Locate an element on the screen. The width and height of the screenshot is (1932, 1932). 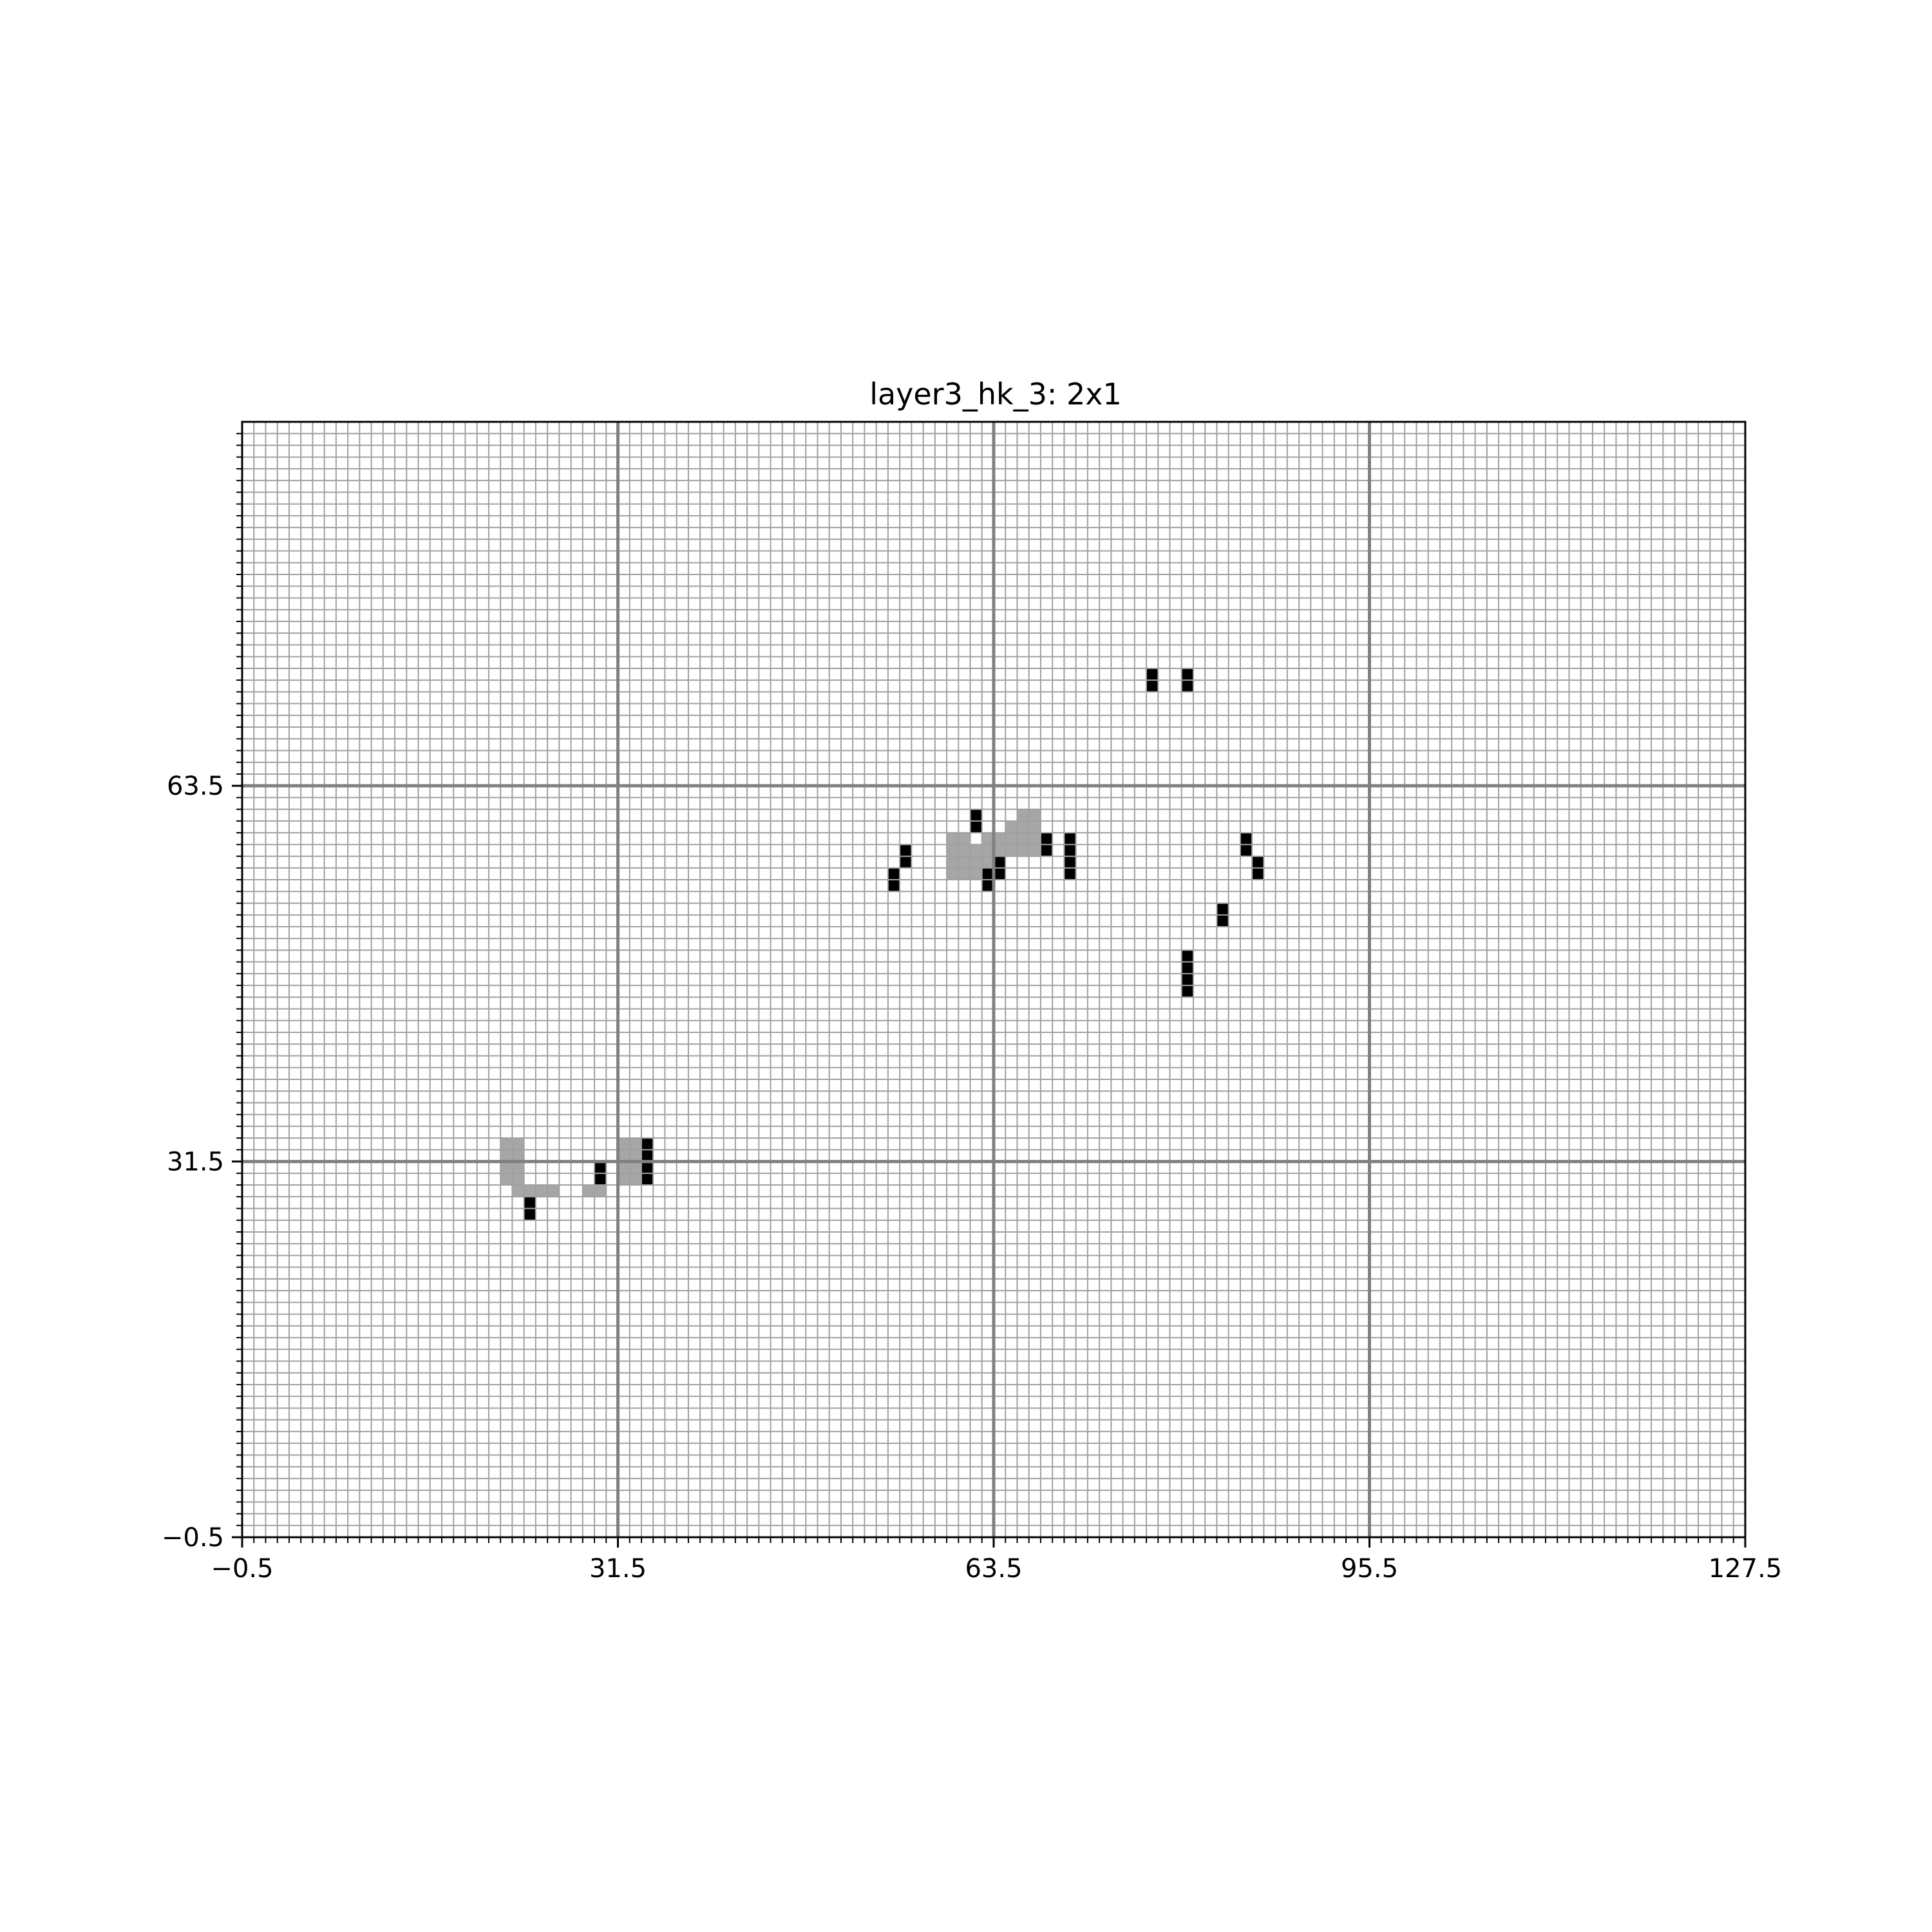
y-tick-label: −0.5 is located at coordinates (193, 1538).